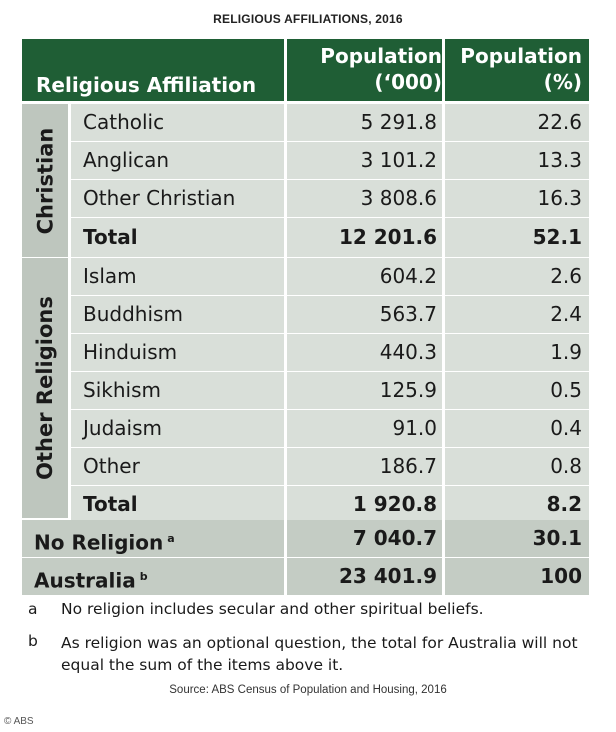 Image resolution: width=616 pixels, height=732 pixels. I want to click on row-label: Judaism, so click(122, 428).